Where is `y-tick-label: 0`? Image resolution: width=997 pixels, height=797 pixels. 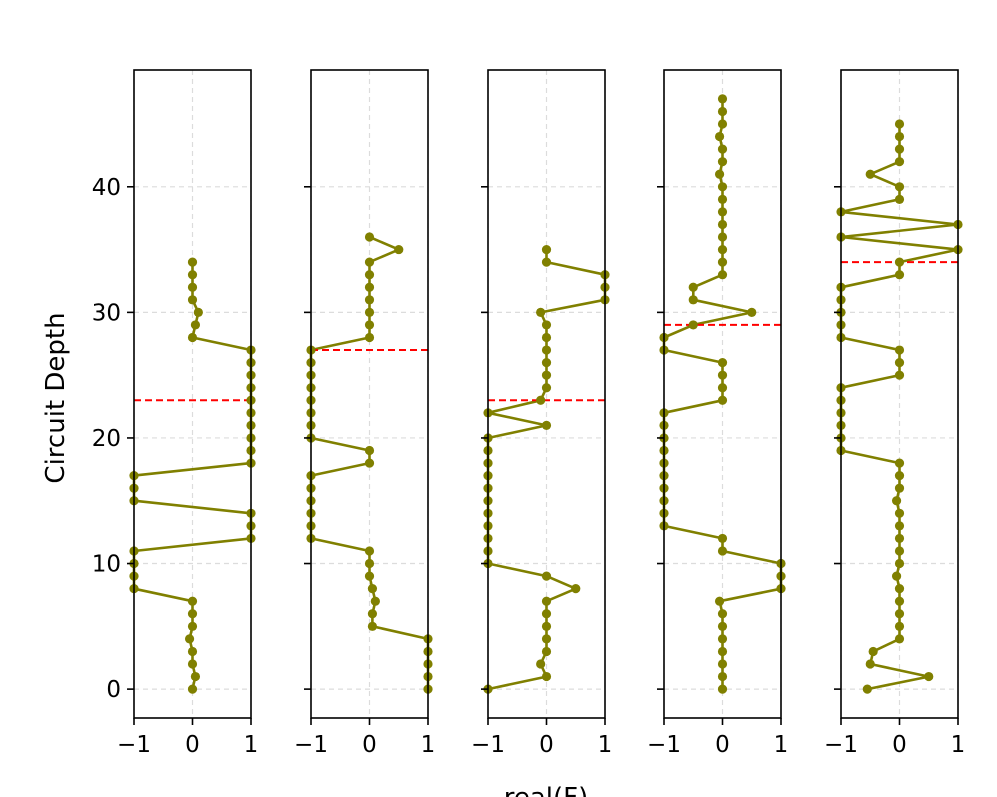 y-tick-label: 0 is located at coordinates (113, 690).